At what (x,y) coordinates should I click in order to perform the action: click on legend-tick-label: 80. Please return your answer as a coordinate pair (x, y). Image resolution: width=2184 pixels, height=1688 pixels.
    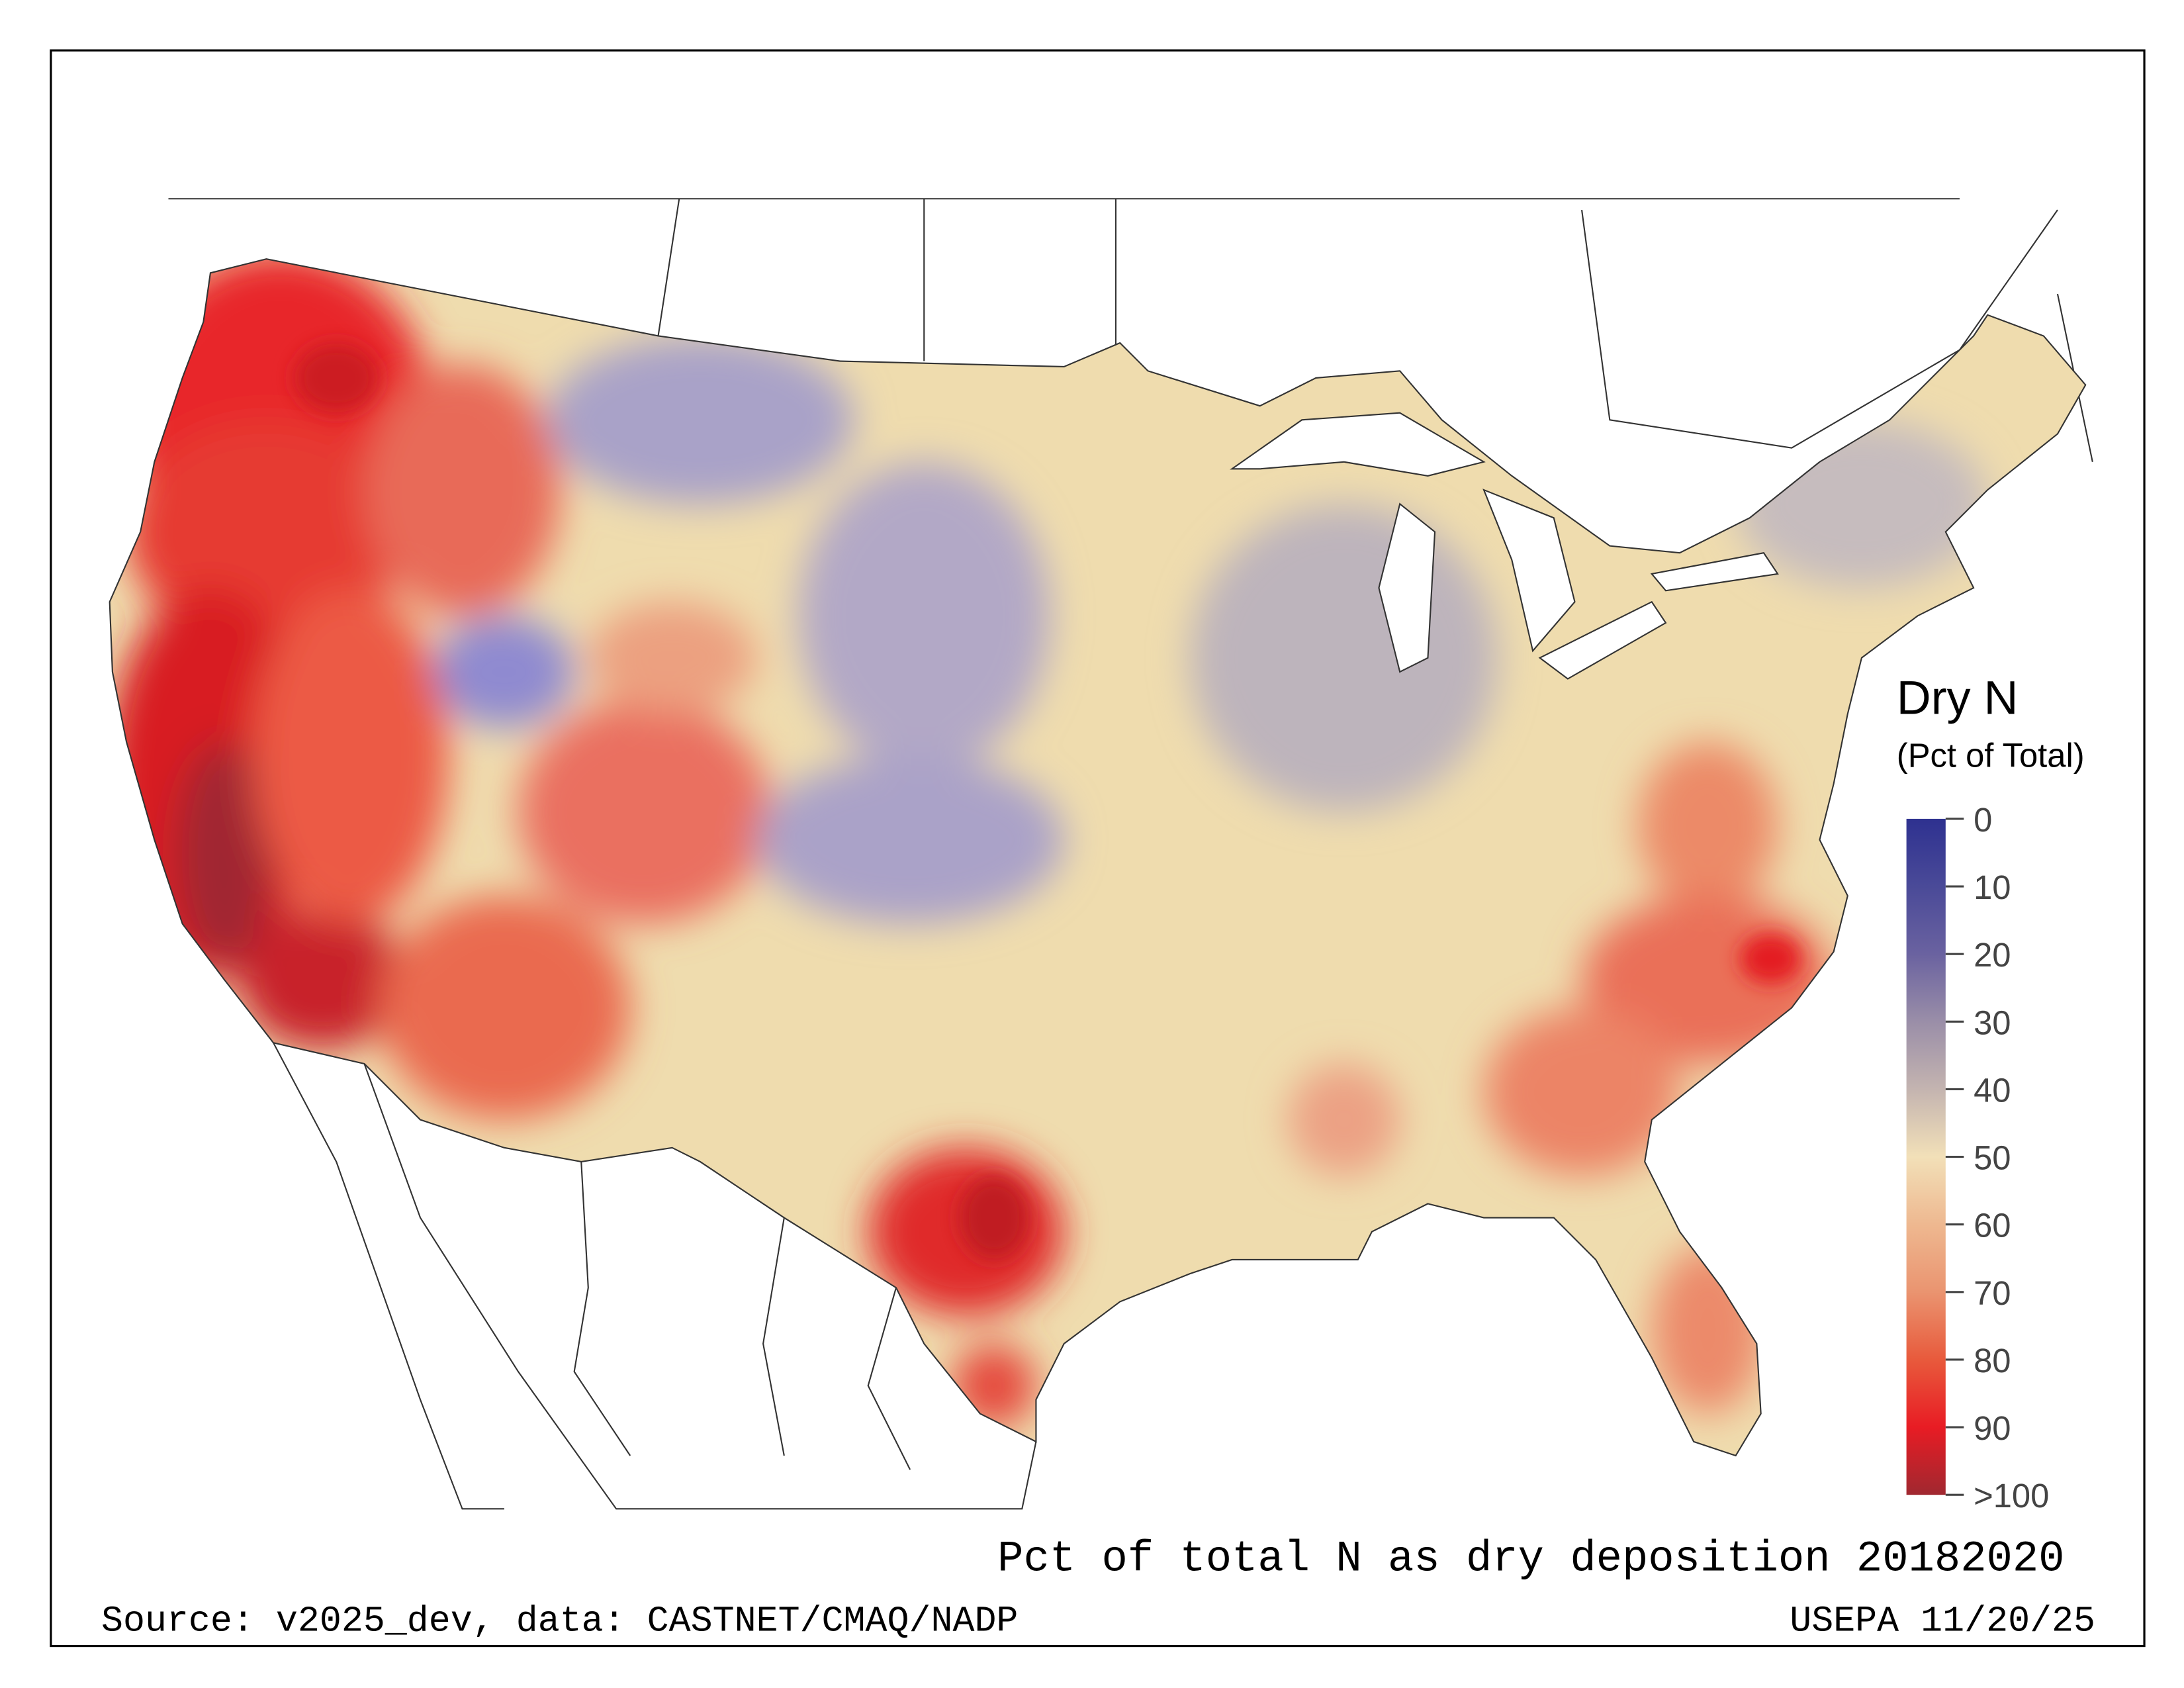
    Looking at the image, I should click on (1992, 1361).